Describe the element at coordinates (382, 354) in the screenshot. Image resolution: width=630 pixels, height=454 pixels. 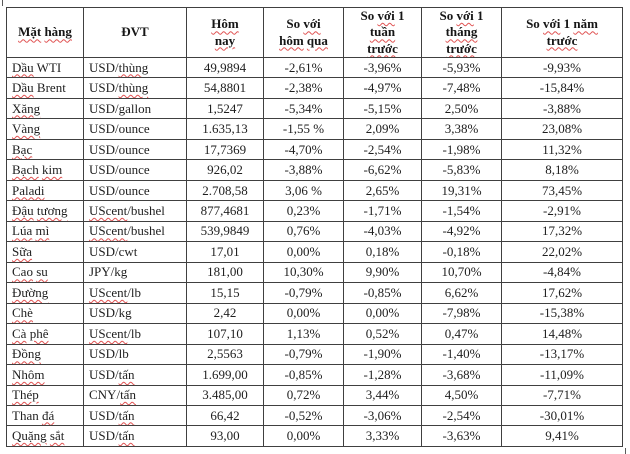
I see `value-cell: -1,90%` at that location.